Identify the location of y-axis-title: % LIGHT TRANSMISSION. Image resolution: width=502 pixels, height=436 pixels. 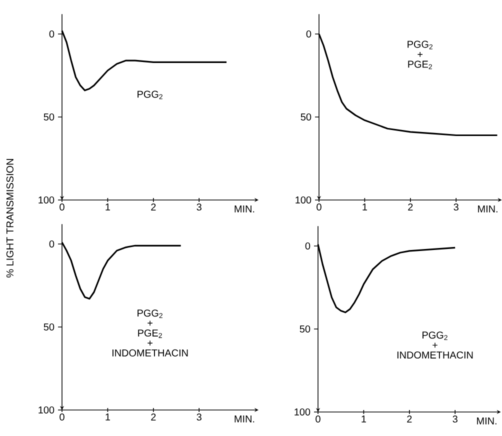
(10, 218).